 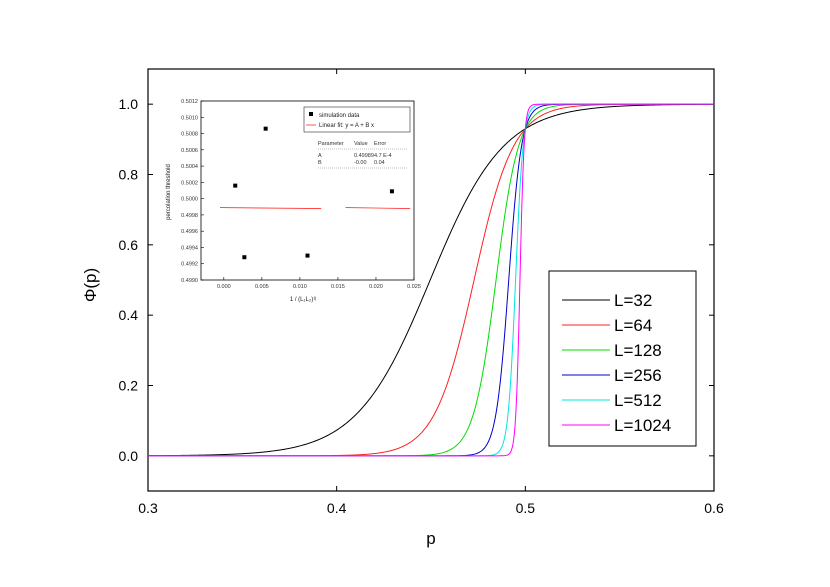 I want to click on fit-table-row-a-error: 4.7 E-4, so click(x=383, y=156).